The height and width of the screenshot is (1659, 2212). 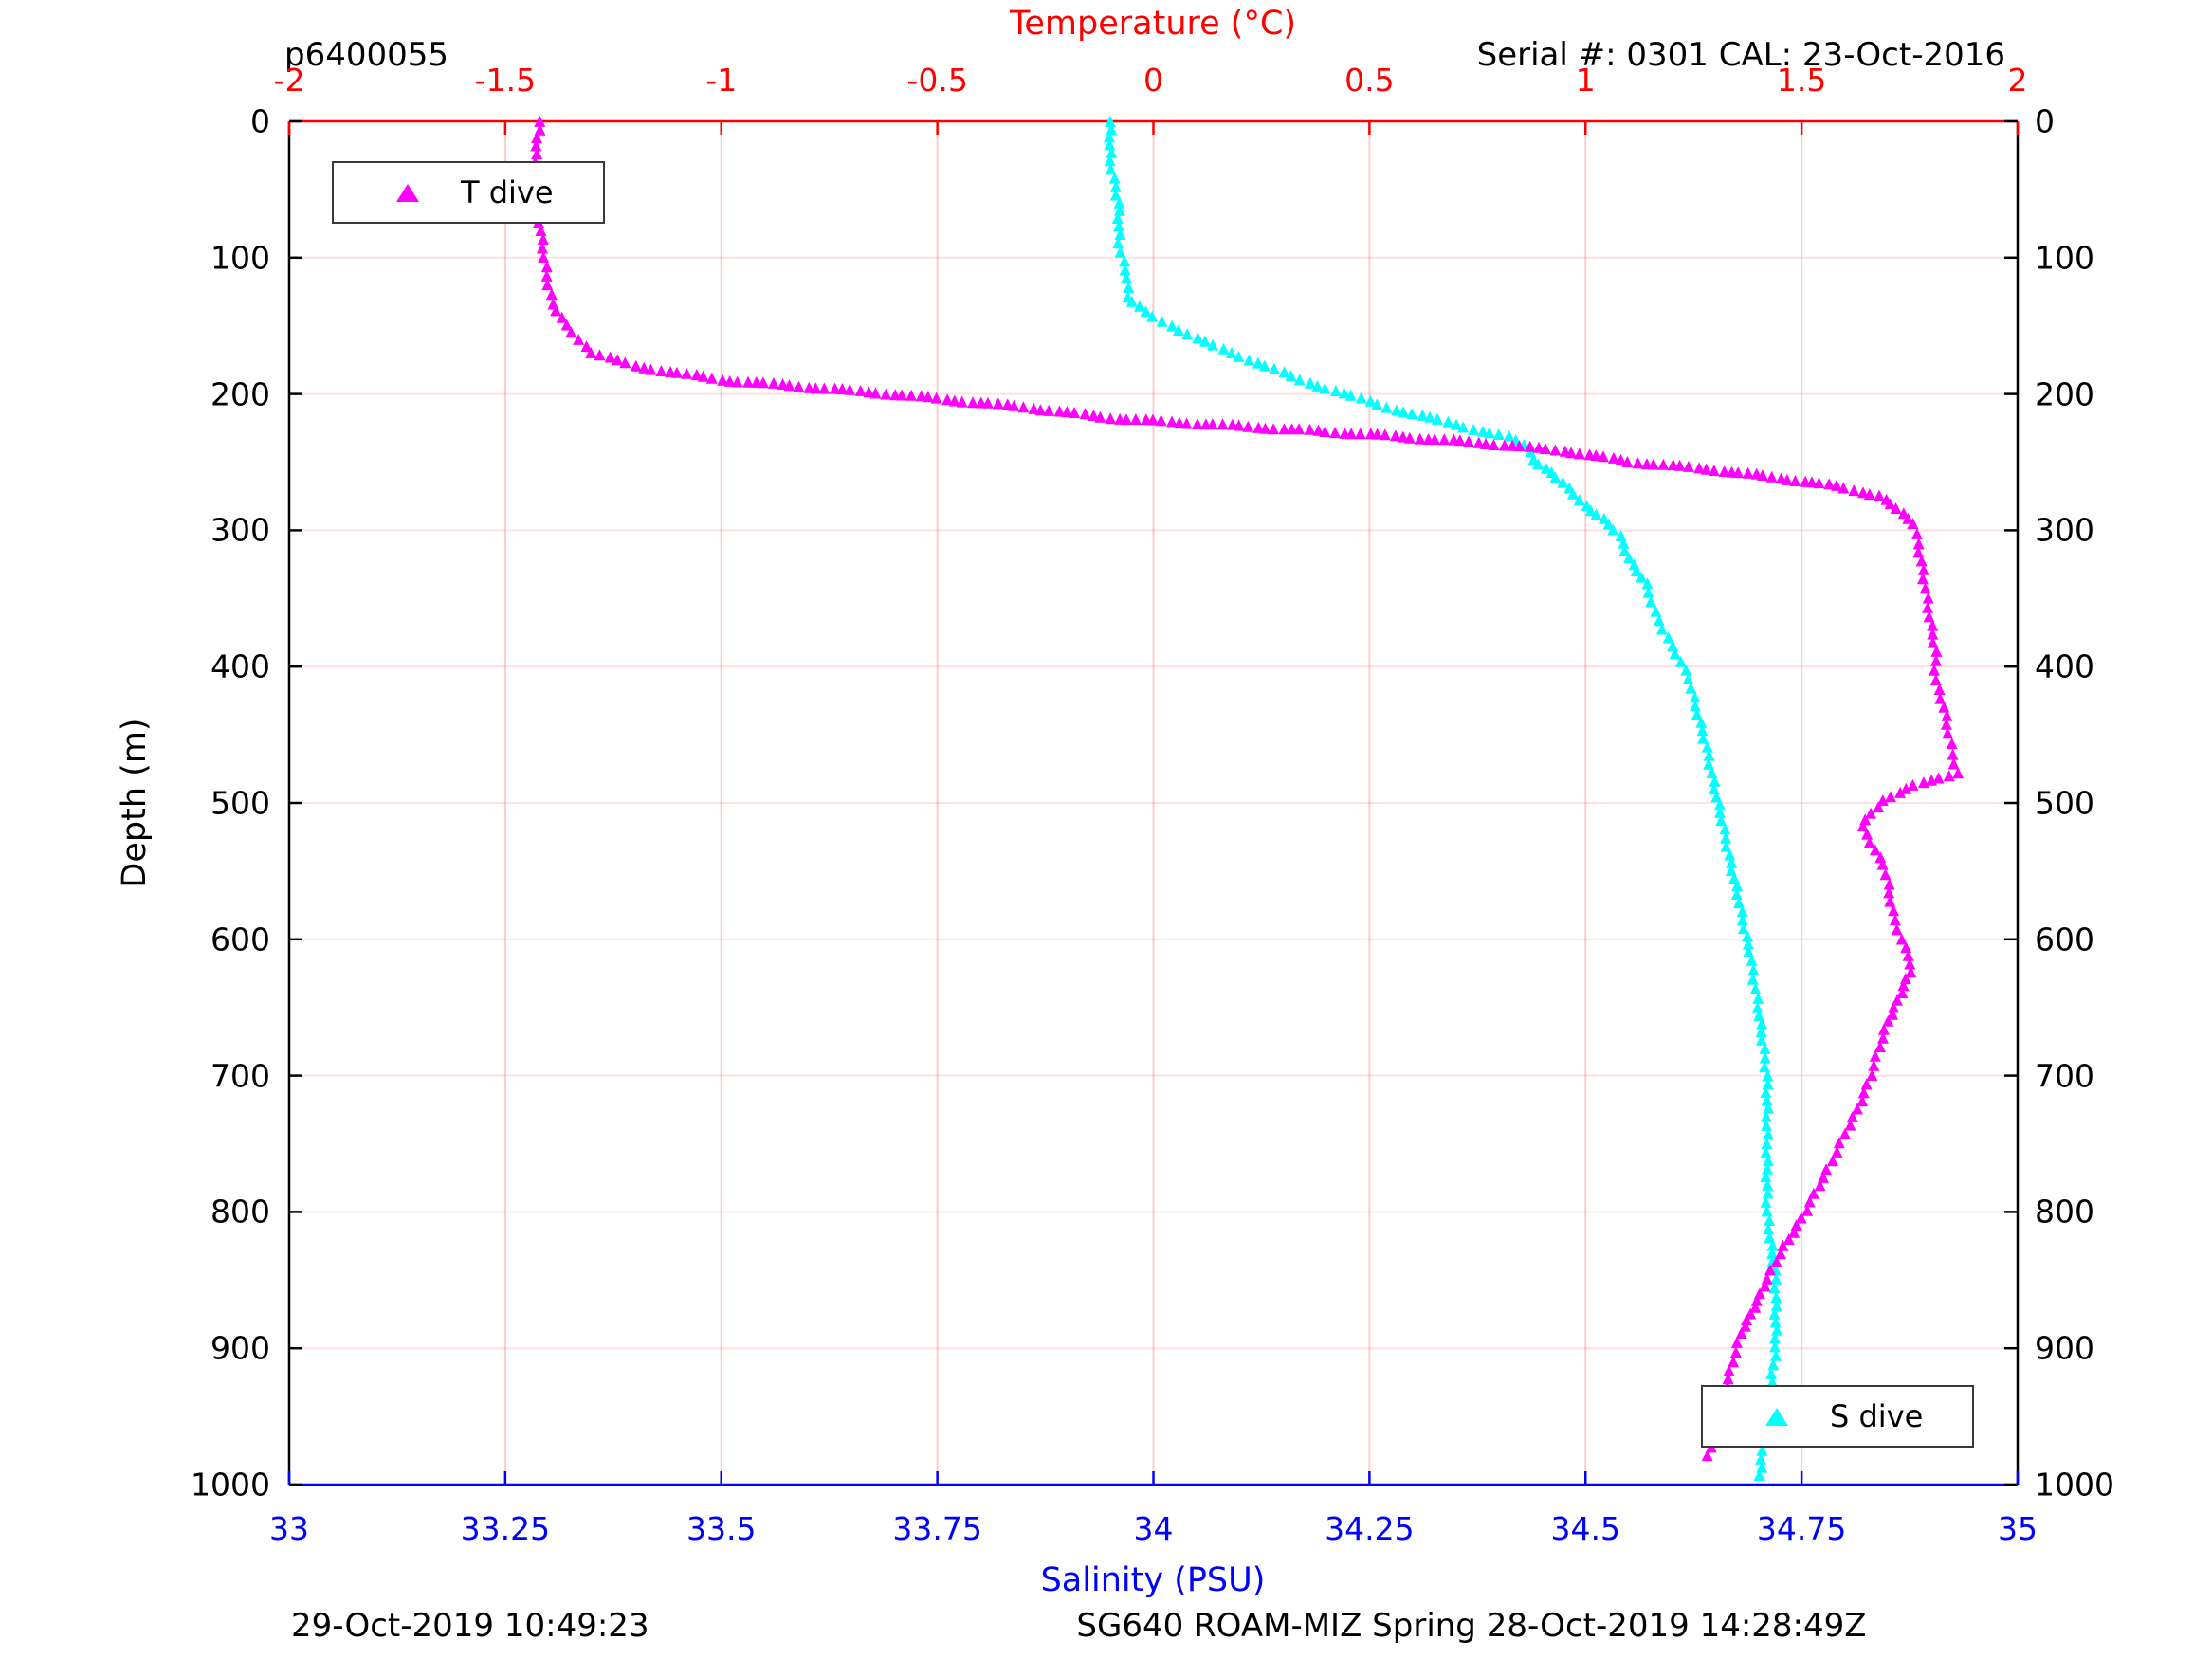 What do you see at coordinates (1153, 1580) in the screenshot?
I see `salinity-axis-title: Salinity (PSU)` at bounding box center [1153, 1580].